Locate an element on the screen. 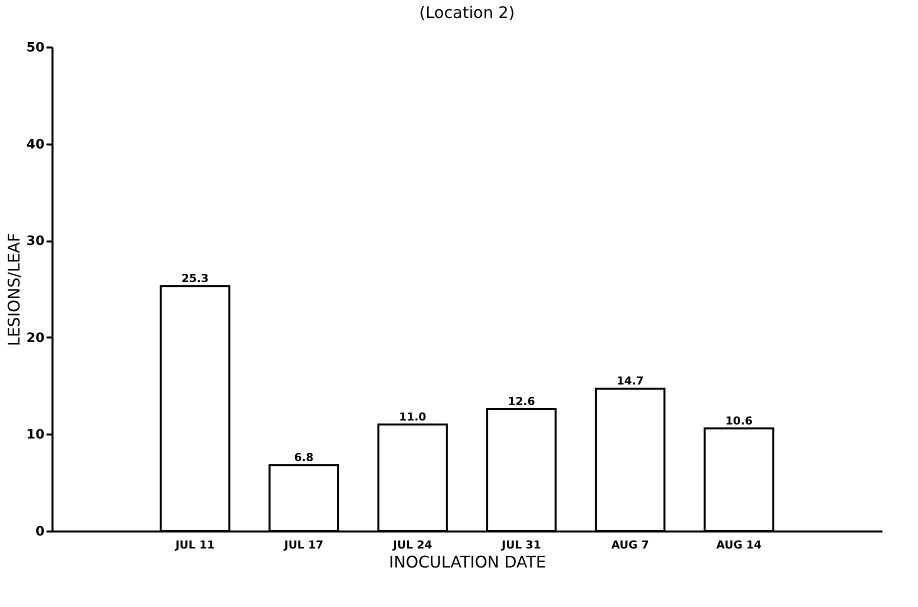  data-label: 14.7 is located at coordinates (630, 381).